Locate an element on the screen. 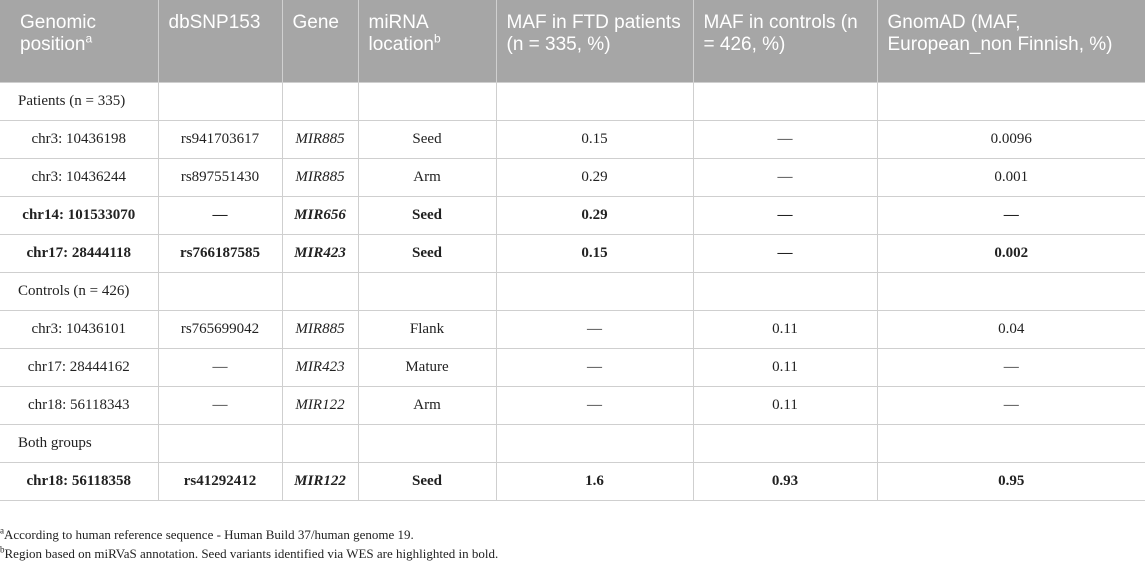 The image size is (1145, 563). dbsnp-cell: rs897551430 is located at coordinates (220, 177).